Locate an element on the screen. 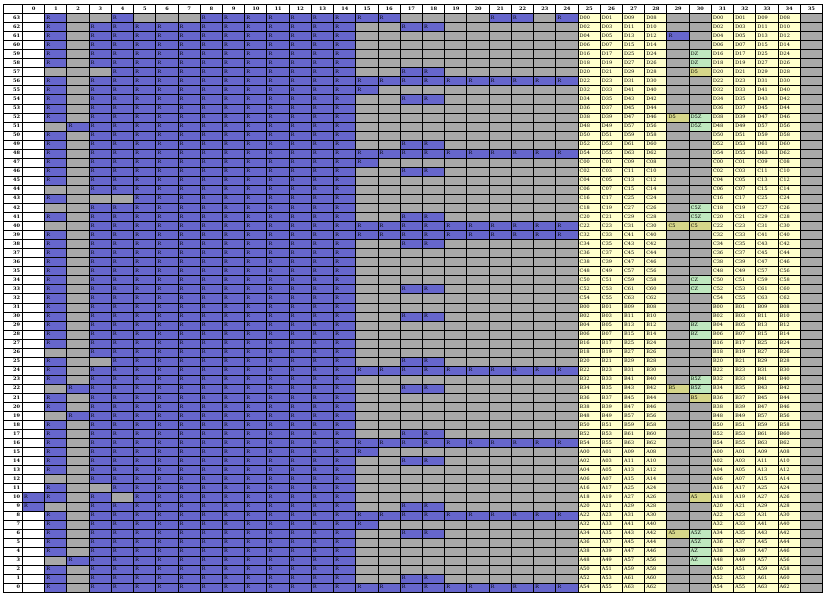  grid-cell: A29 is located at coordinates (633, 506).